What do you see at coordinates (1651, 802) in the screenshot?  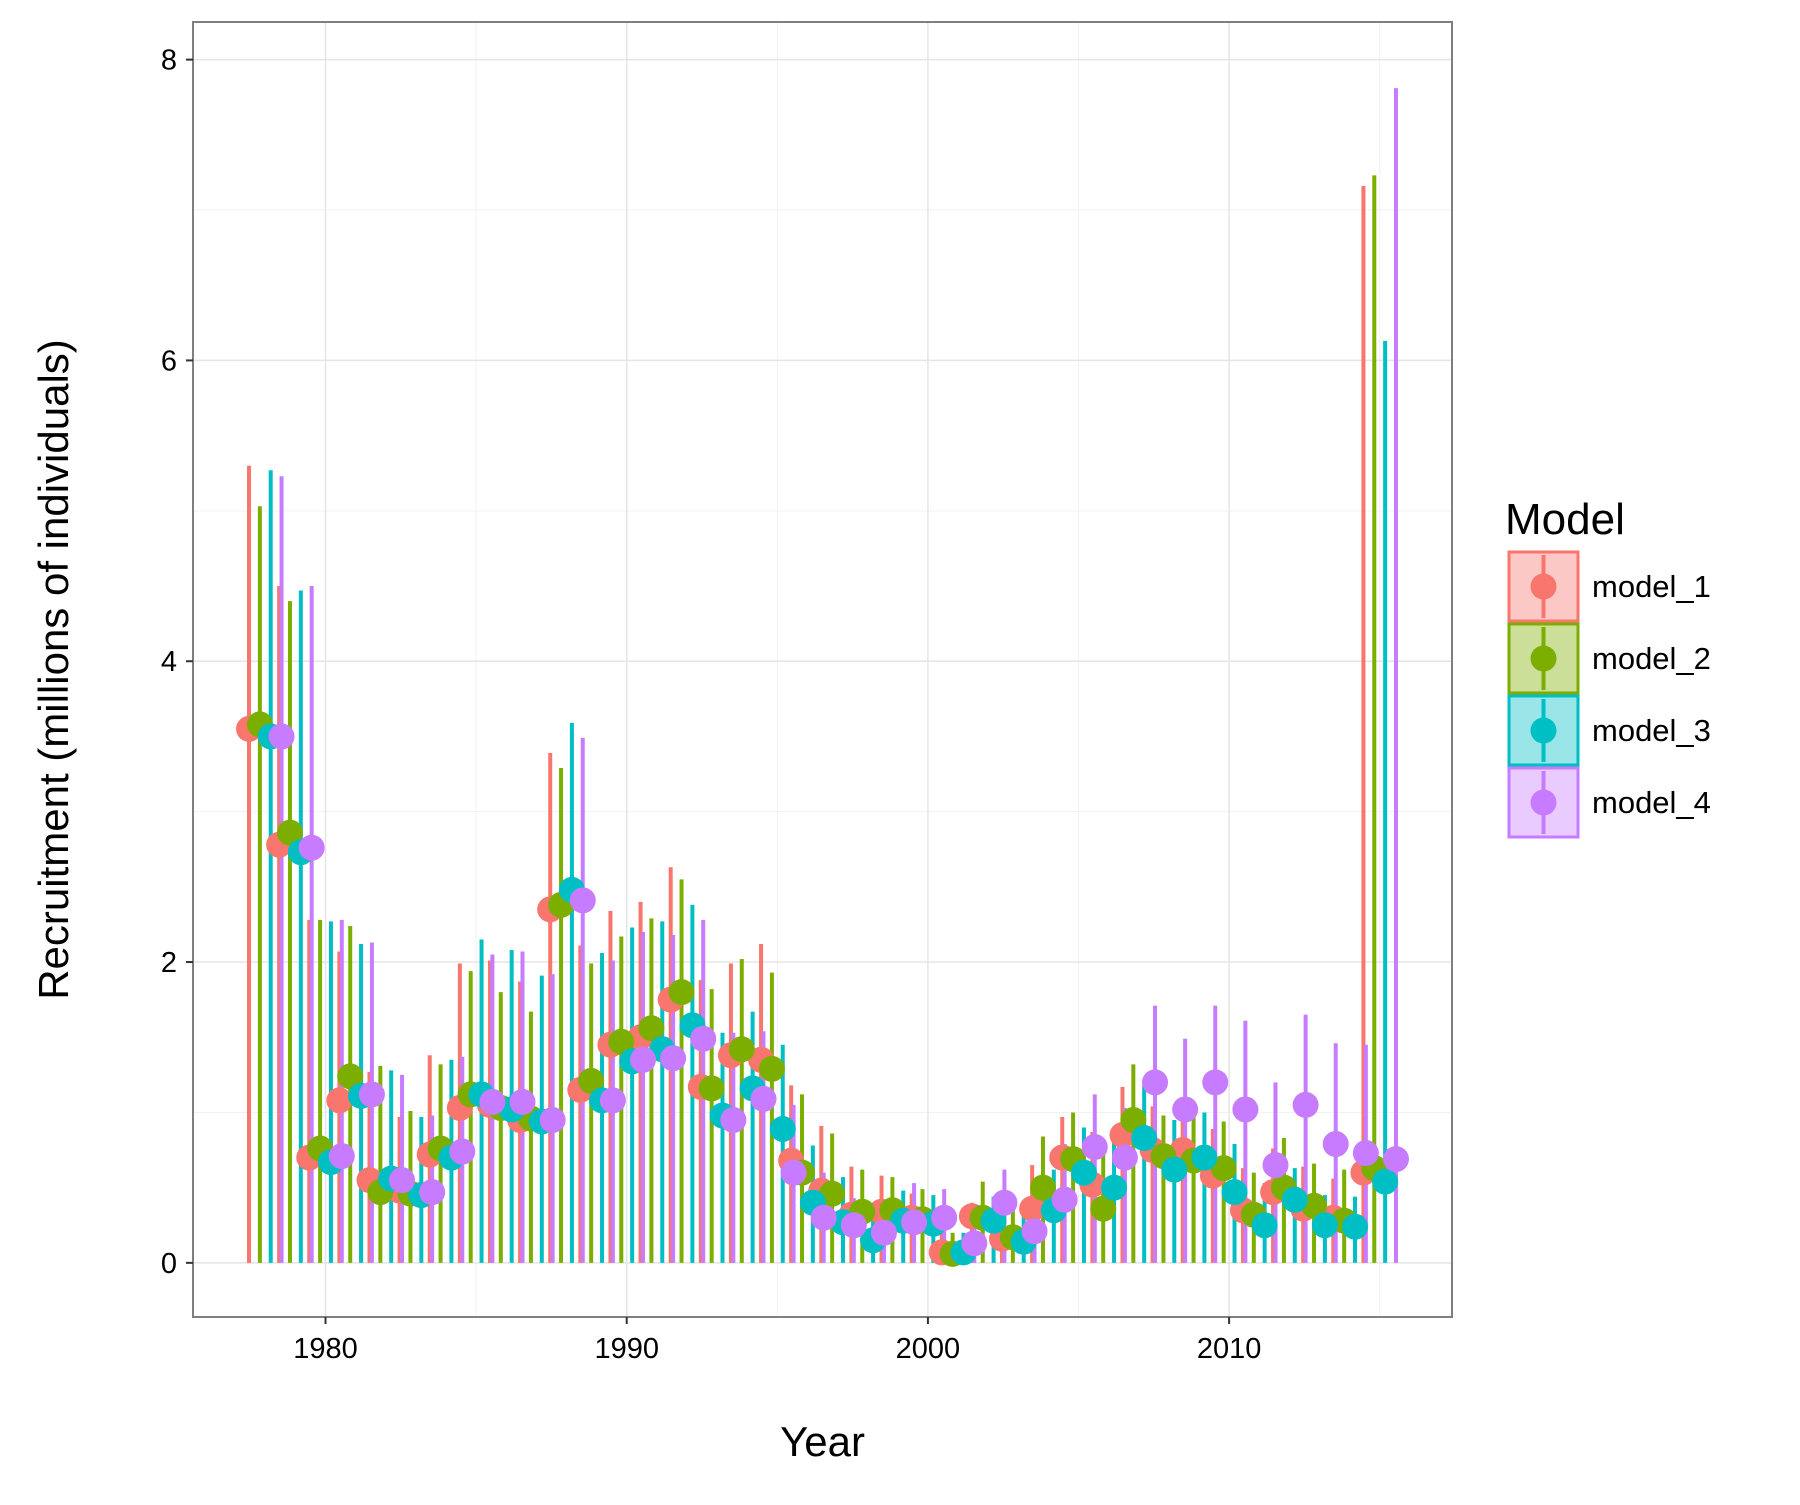 I see `legend-label: model_4` at bounding box center [1651, 802].